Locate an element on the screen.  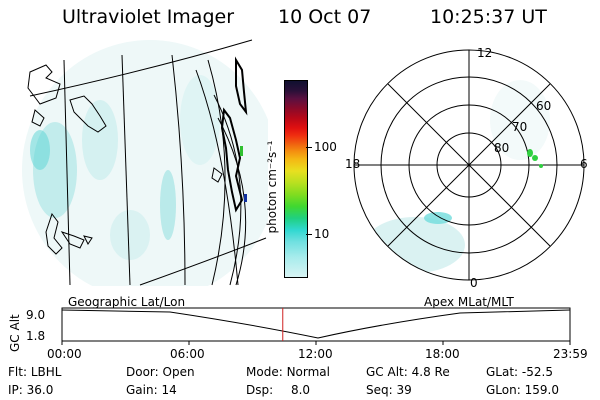
aurora-speckle-map is located at coordinates (125, 167).